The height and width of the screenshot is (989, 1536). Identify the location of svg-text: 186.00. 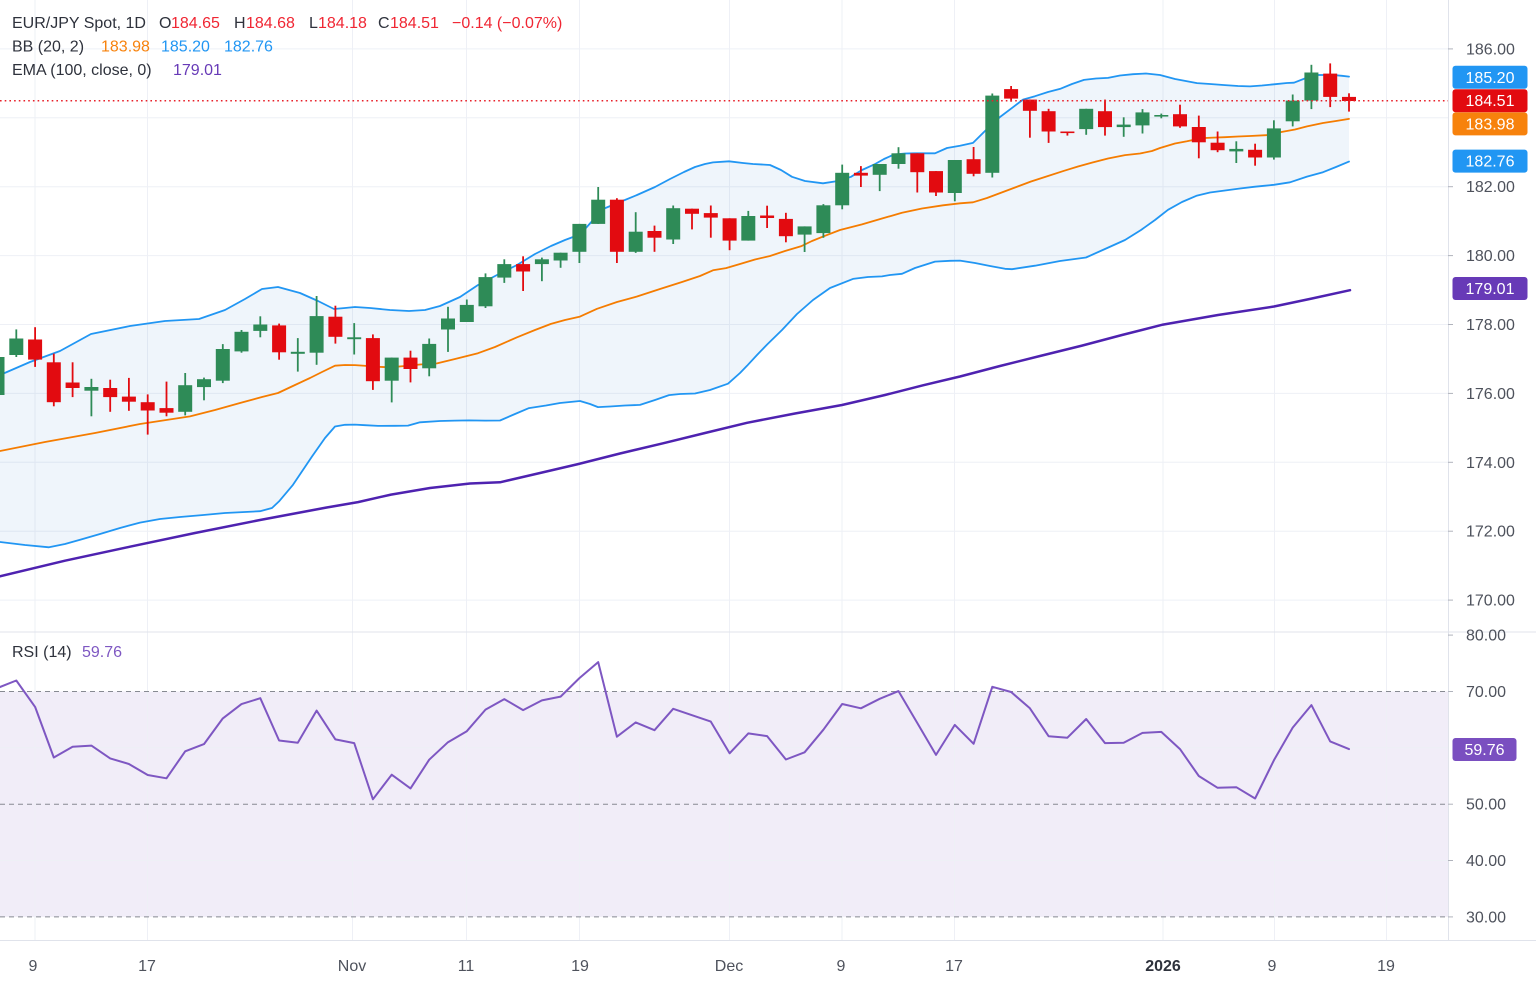
(1490, 49).